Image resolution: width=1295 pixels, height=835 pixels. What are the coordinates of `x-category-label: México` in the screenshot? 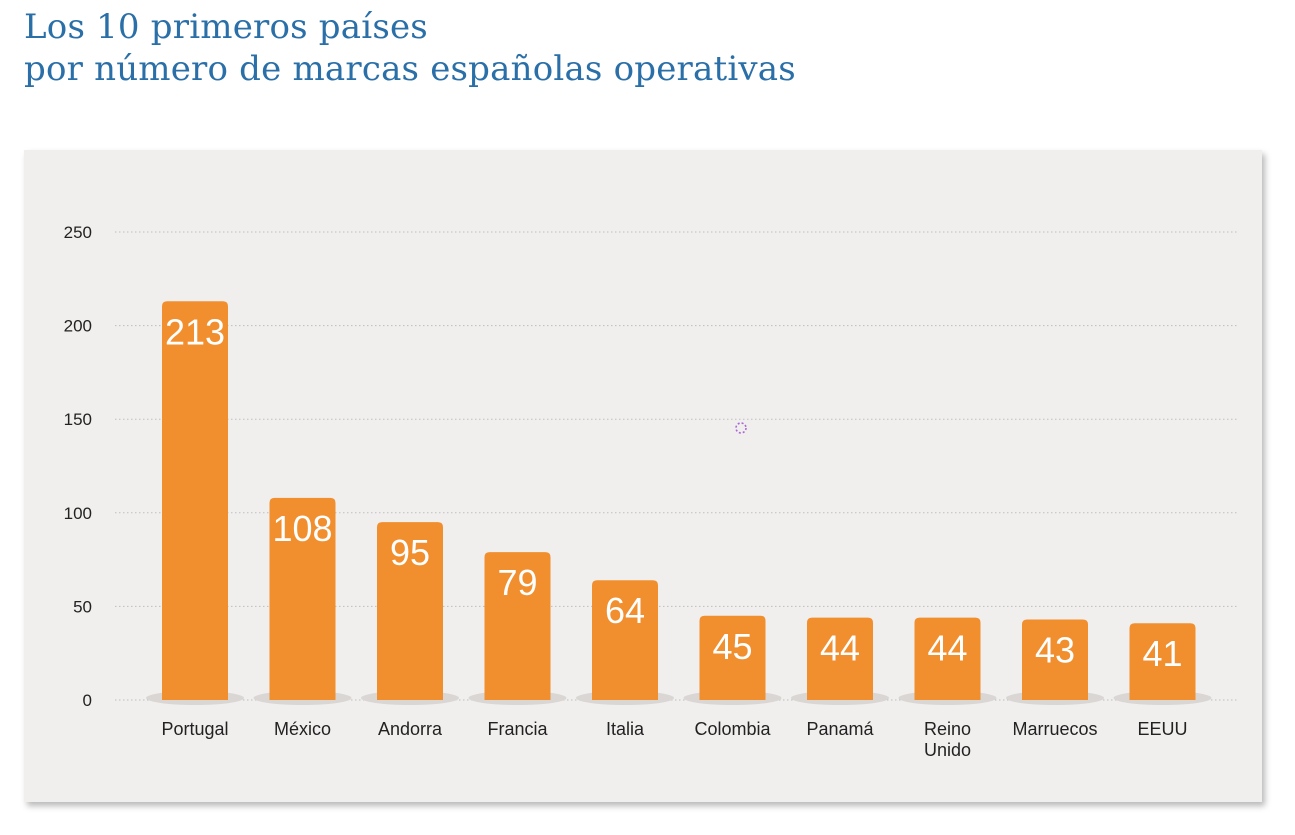 It's located at (302, 729).